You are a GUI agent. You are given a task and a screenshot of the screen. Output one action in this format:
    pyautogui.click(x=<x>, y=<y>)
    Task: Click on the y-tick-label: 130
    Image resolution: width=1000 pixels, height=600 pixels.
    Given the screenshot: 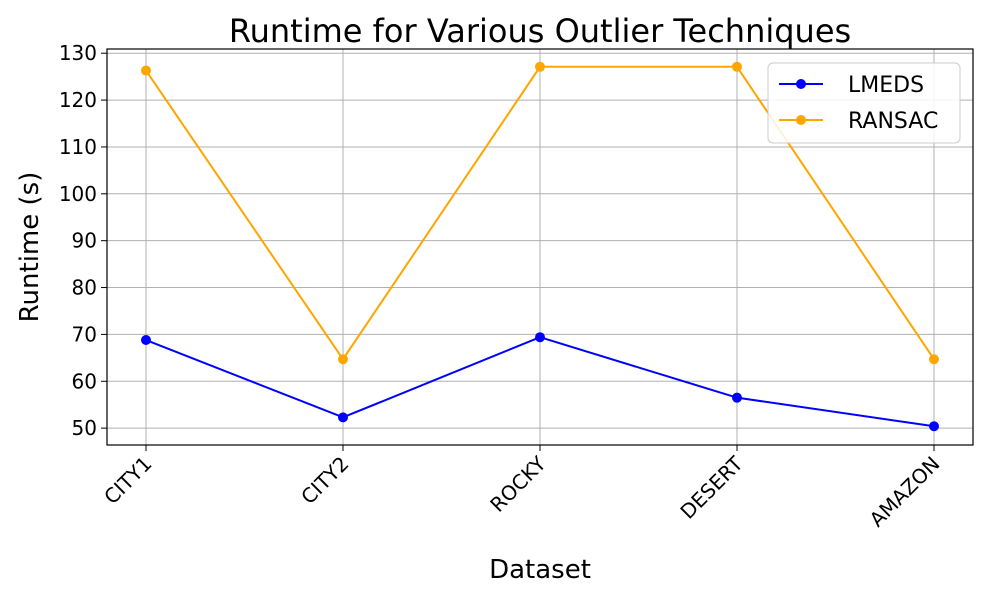 What is the action you would take?
    pyautogui.click(x=78, y=53)
    